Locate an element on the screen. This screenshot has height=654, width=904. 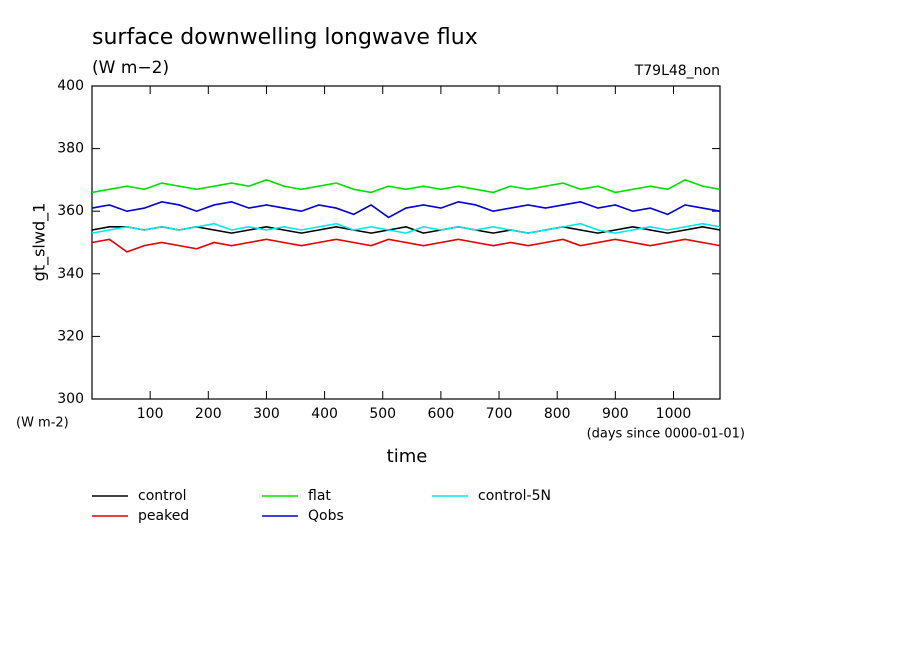
y-tick-label: 360 is located at coordinates (70, 211).